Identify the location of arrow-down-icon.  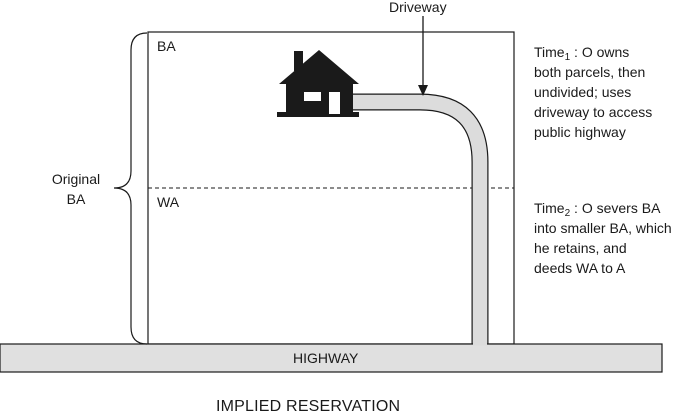
(423, 56).